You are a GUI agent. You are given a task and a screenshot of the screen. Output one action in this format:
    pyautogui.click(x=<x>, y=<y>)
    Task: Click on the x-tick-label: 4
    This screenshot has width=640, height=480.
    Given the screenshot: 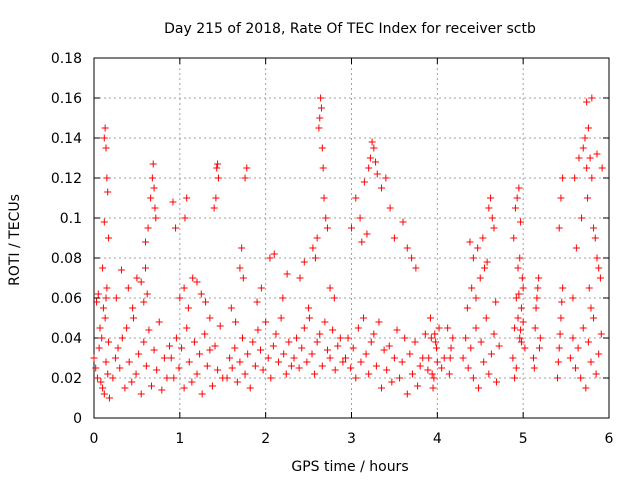 What is the action you would take?
    pyautogui.click(x=437, y=439)
    